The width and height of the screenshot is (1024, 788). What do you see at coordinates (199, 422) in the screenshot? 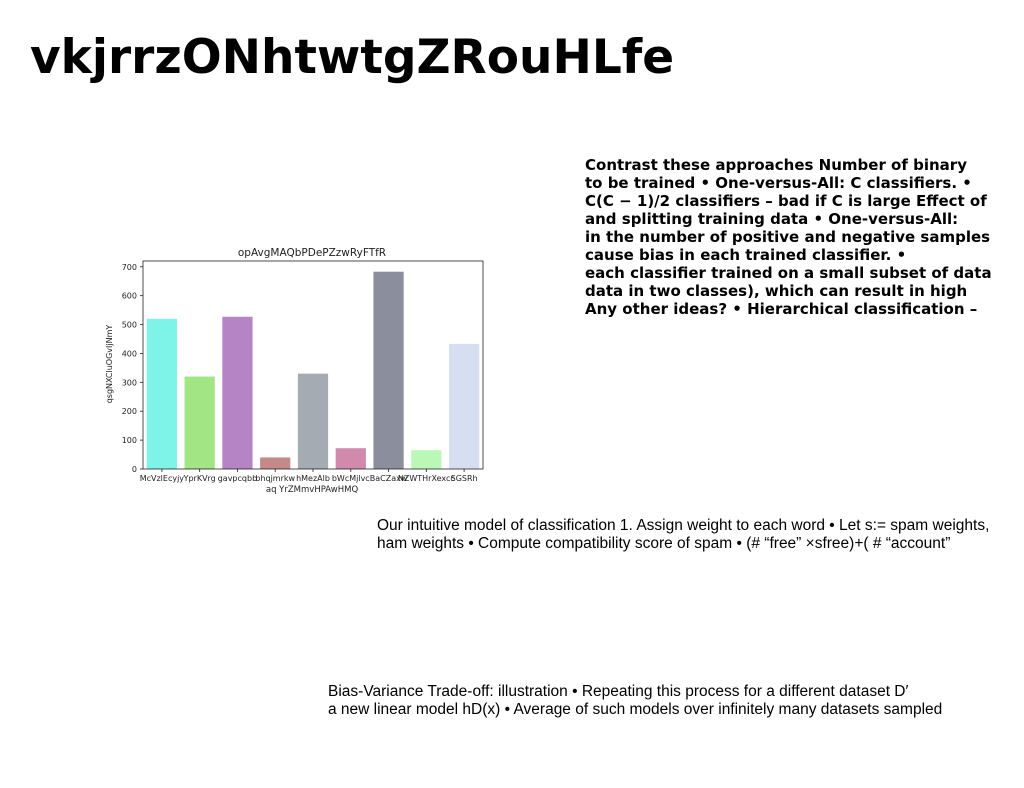
I see `bar-YprKVrg` at bounding box center [199, 422].